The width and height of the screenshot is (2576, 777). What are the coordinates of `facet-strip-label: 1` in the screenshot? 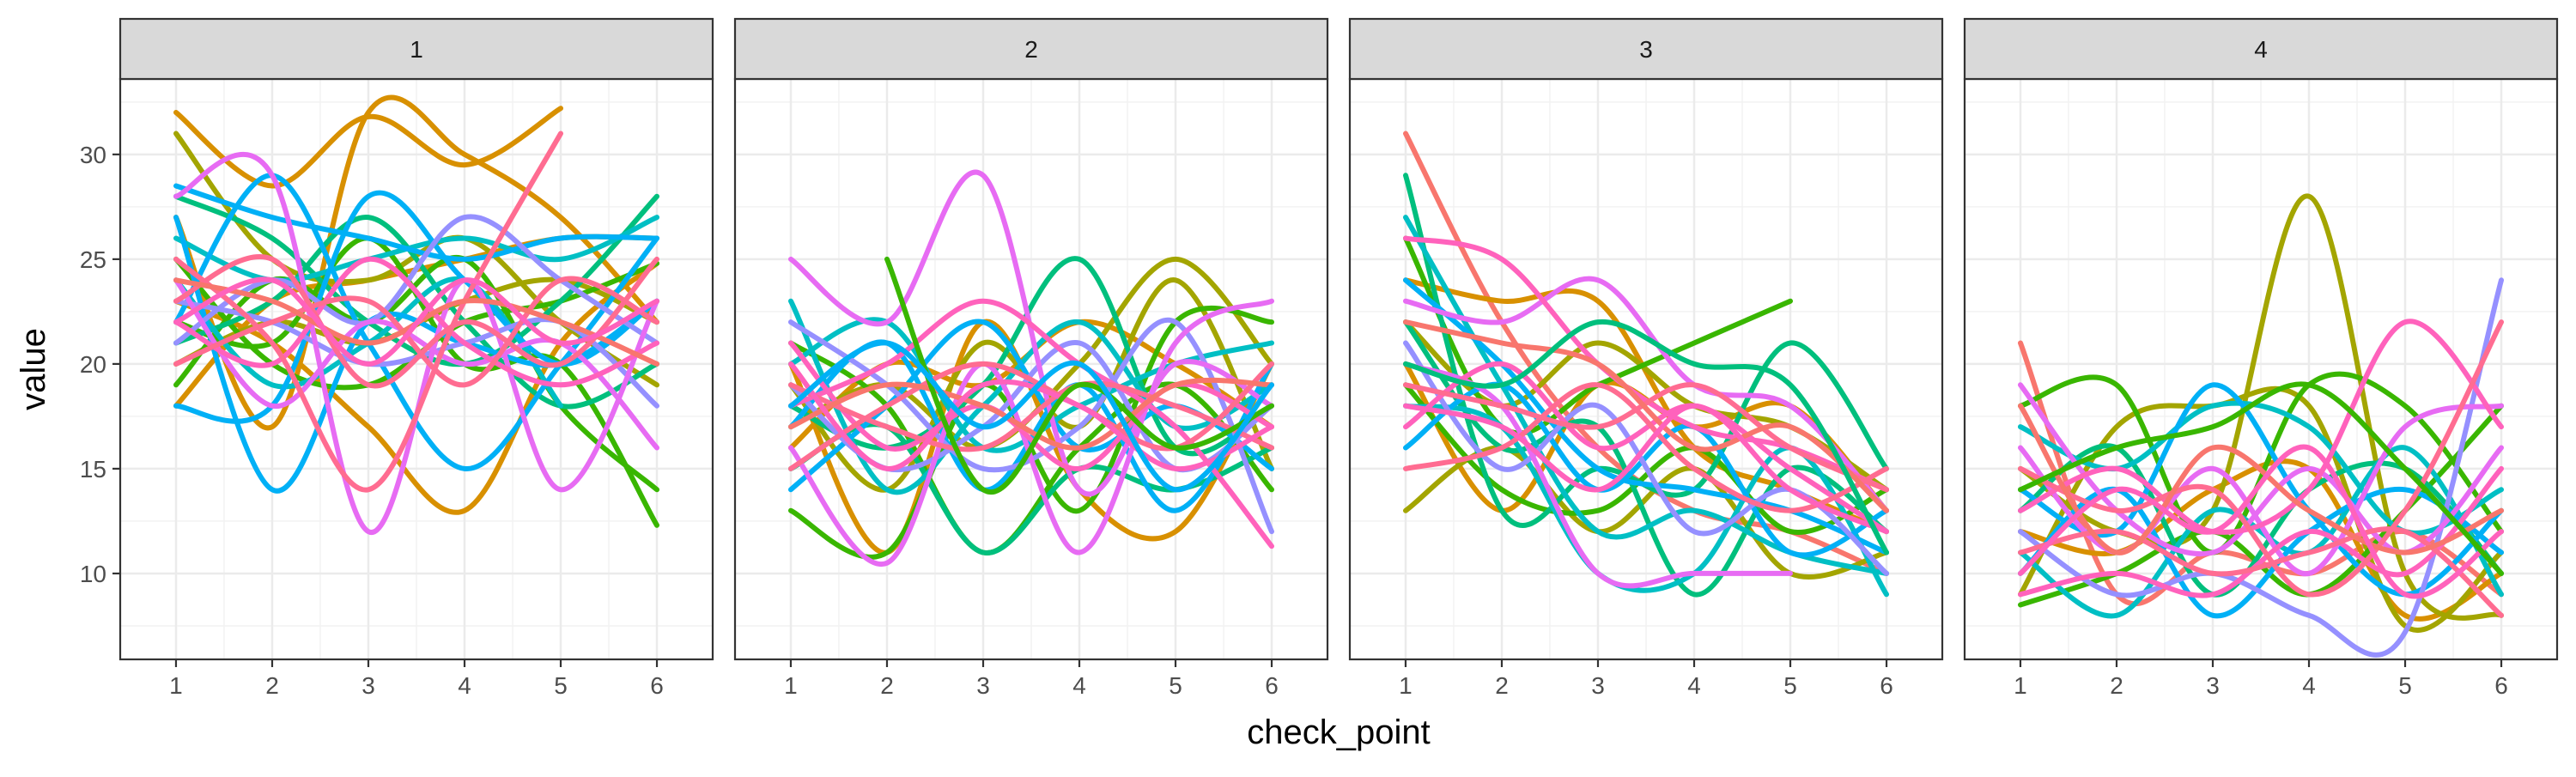 It's located at (417, 49).